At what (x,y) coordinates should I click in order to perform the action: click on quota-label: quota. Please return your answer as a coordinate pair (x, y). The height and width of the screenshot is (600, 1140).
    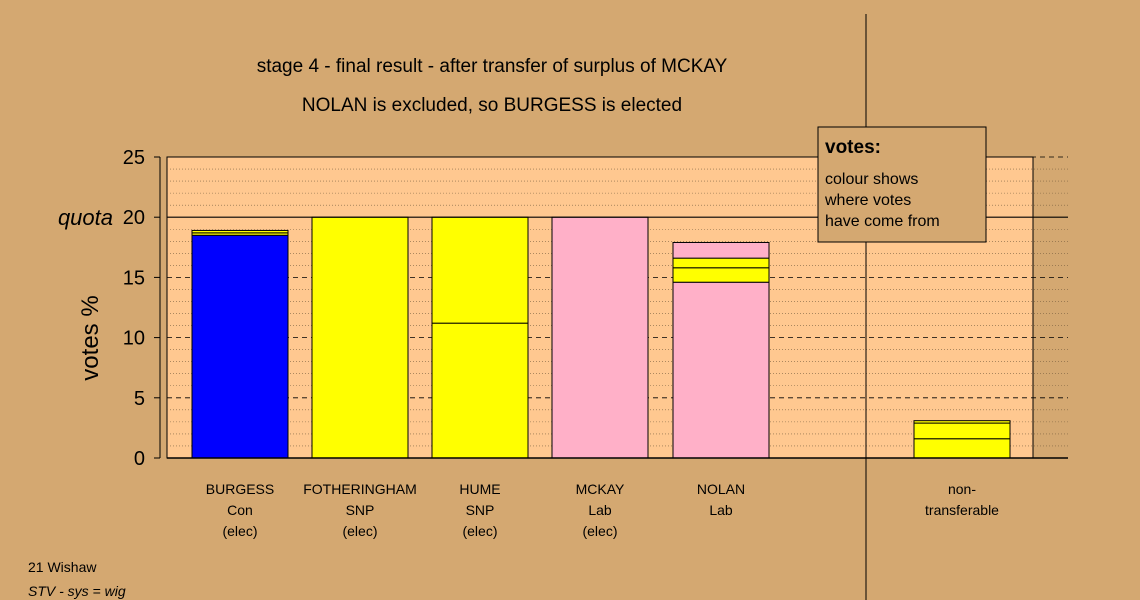
    Looking at the image, I should click on (85, 217).